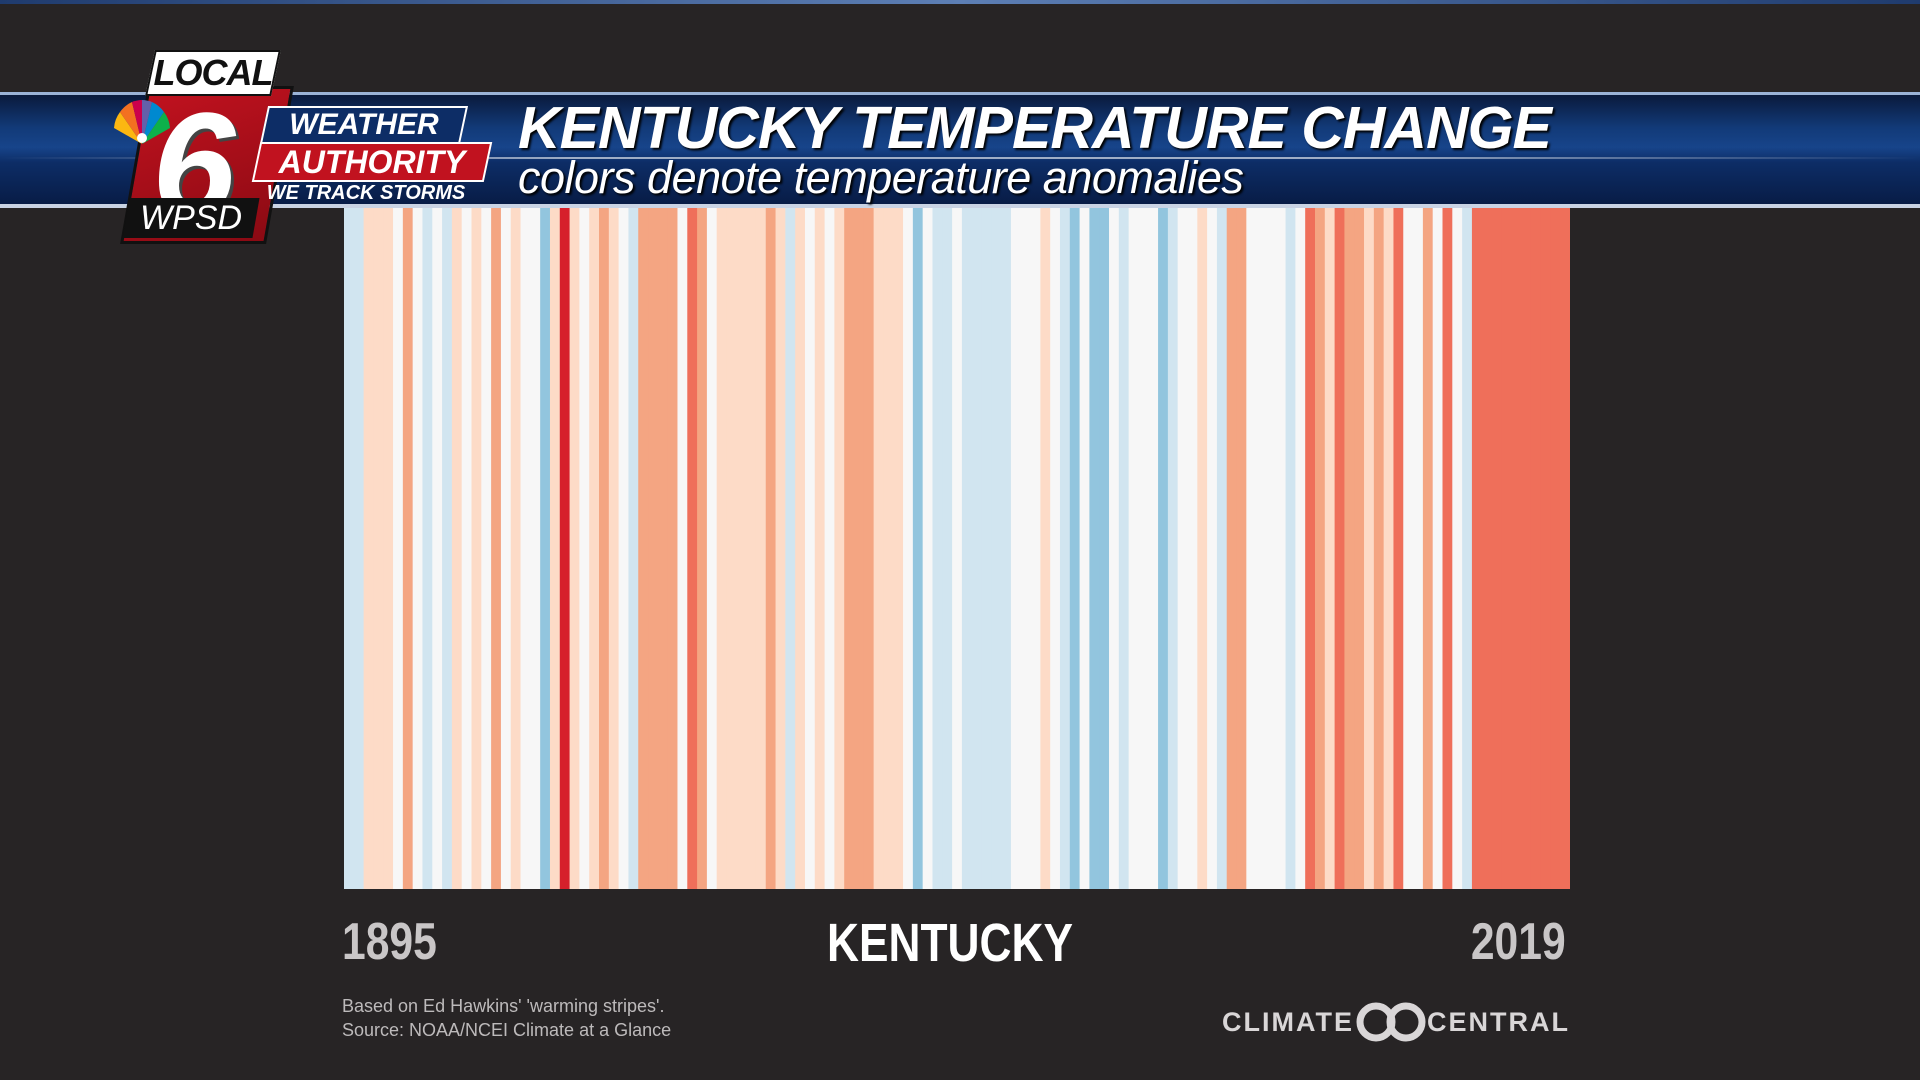 This screenshot has height=1080, width=1920. I want to click on stripe-1939, so click(780, 548).